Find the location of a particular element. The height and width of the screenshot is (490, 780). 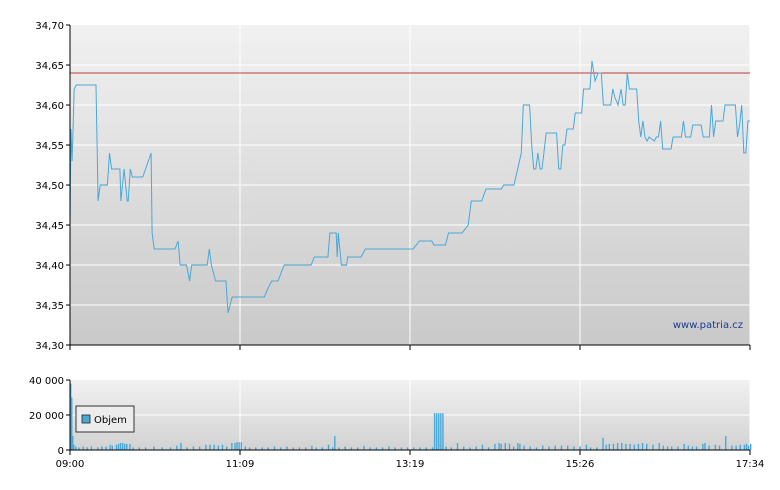

price-y-tick-label: 34,30 is located at coordinates (49, 346).